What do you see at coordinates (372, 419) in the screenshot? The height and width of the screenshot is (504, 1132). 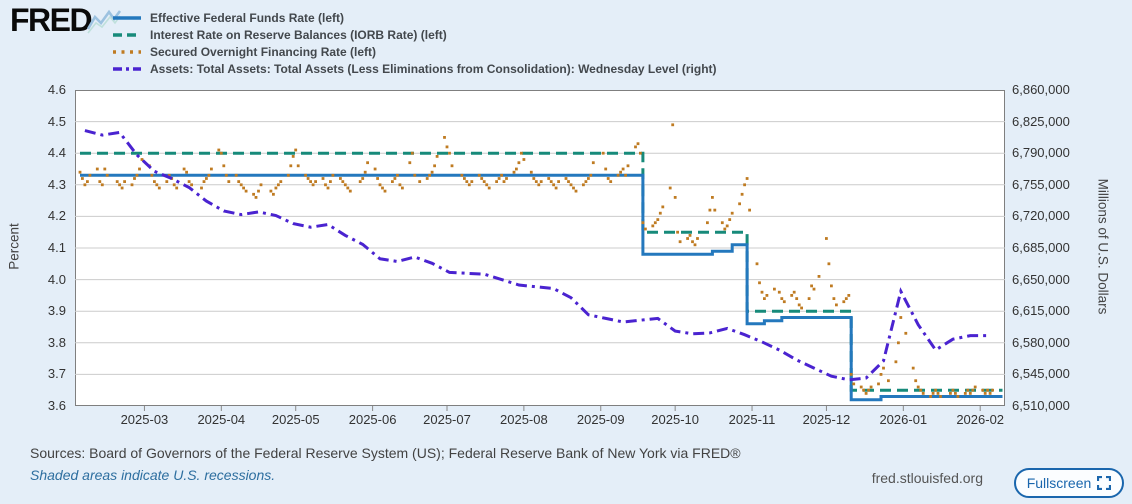 I see `x-axis-tick-label: 2025-06` at bounding box center [372, 419].